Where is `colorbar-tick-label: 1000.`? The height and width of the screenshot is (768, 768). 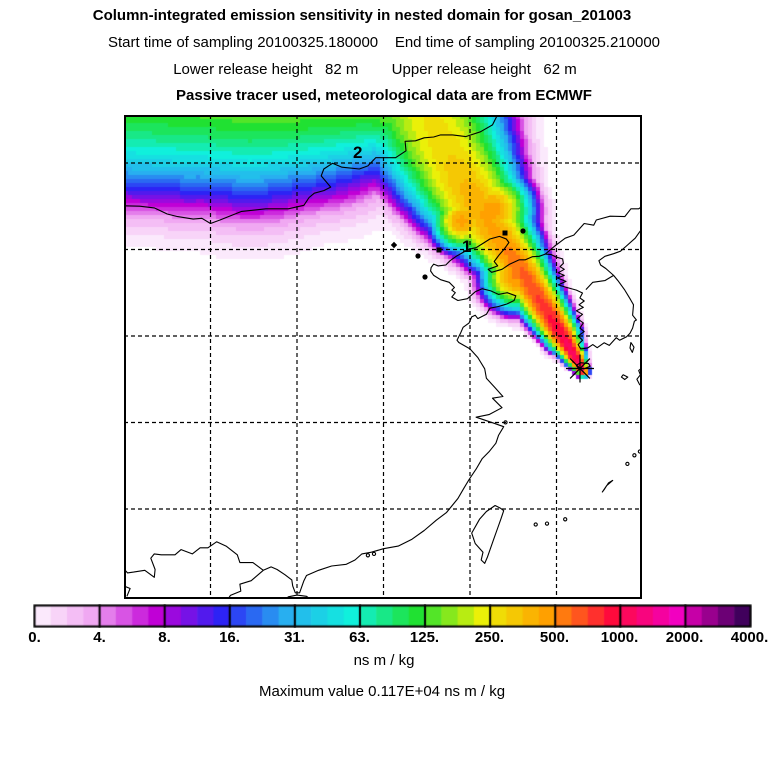
colorbar-tick-label: 1000. is located at coordinates (619, 637).